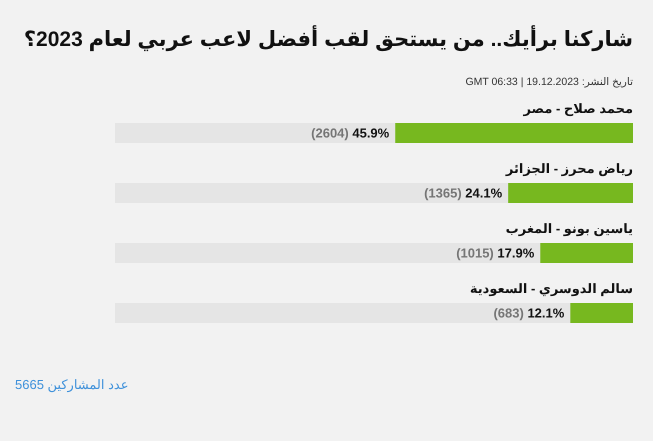 This screenshot has width=653, height=441. What do you see at coordinates (350, 133) in the screenshot?
I see `data-label: (2604) 45.9%` at bounding box center [350, 133].